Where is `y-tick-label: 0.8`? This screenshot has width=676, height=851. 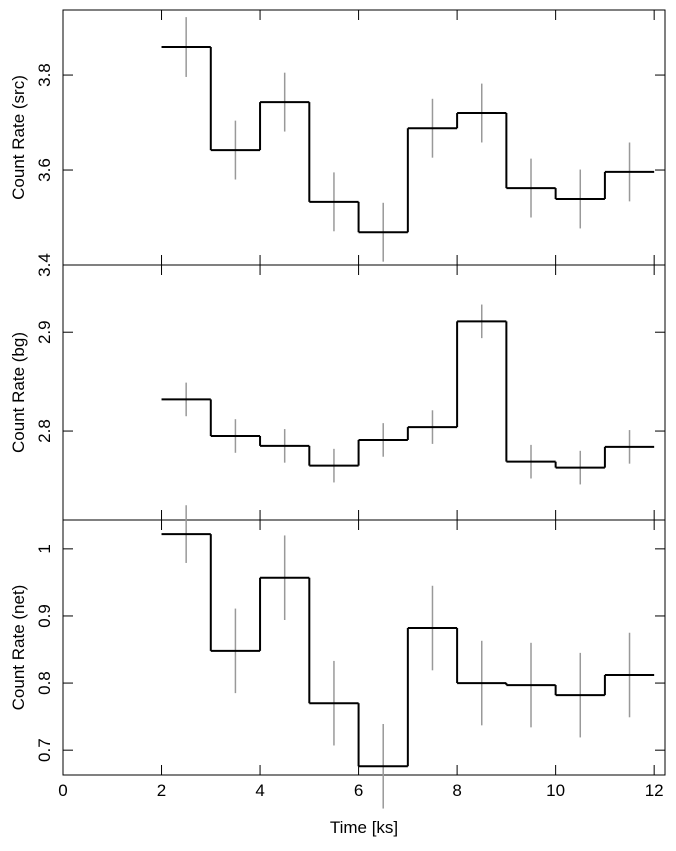 y-tick-label: 0.8 is located at coordinates (44, 683).